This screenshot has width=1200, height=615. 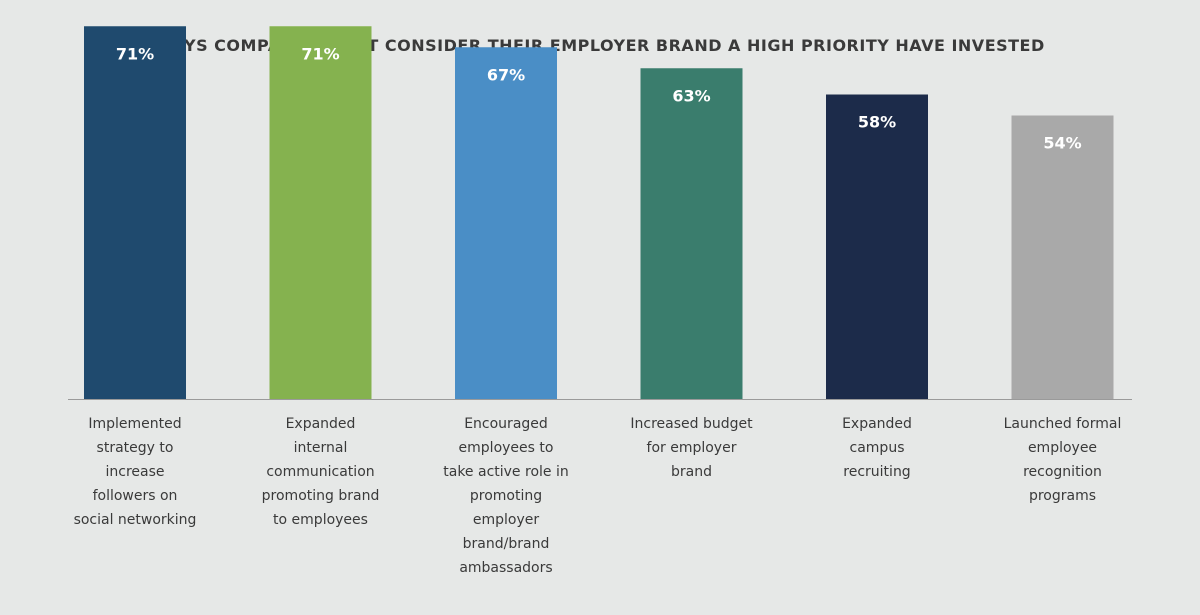 I want to click on category-label-line: internal, so click(x=321, y=448).